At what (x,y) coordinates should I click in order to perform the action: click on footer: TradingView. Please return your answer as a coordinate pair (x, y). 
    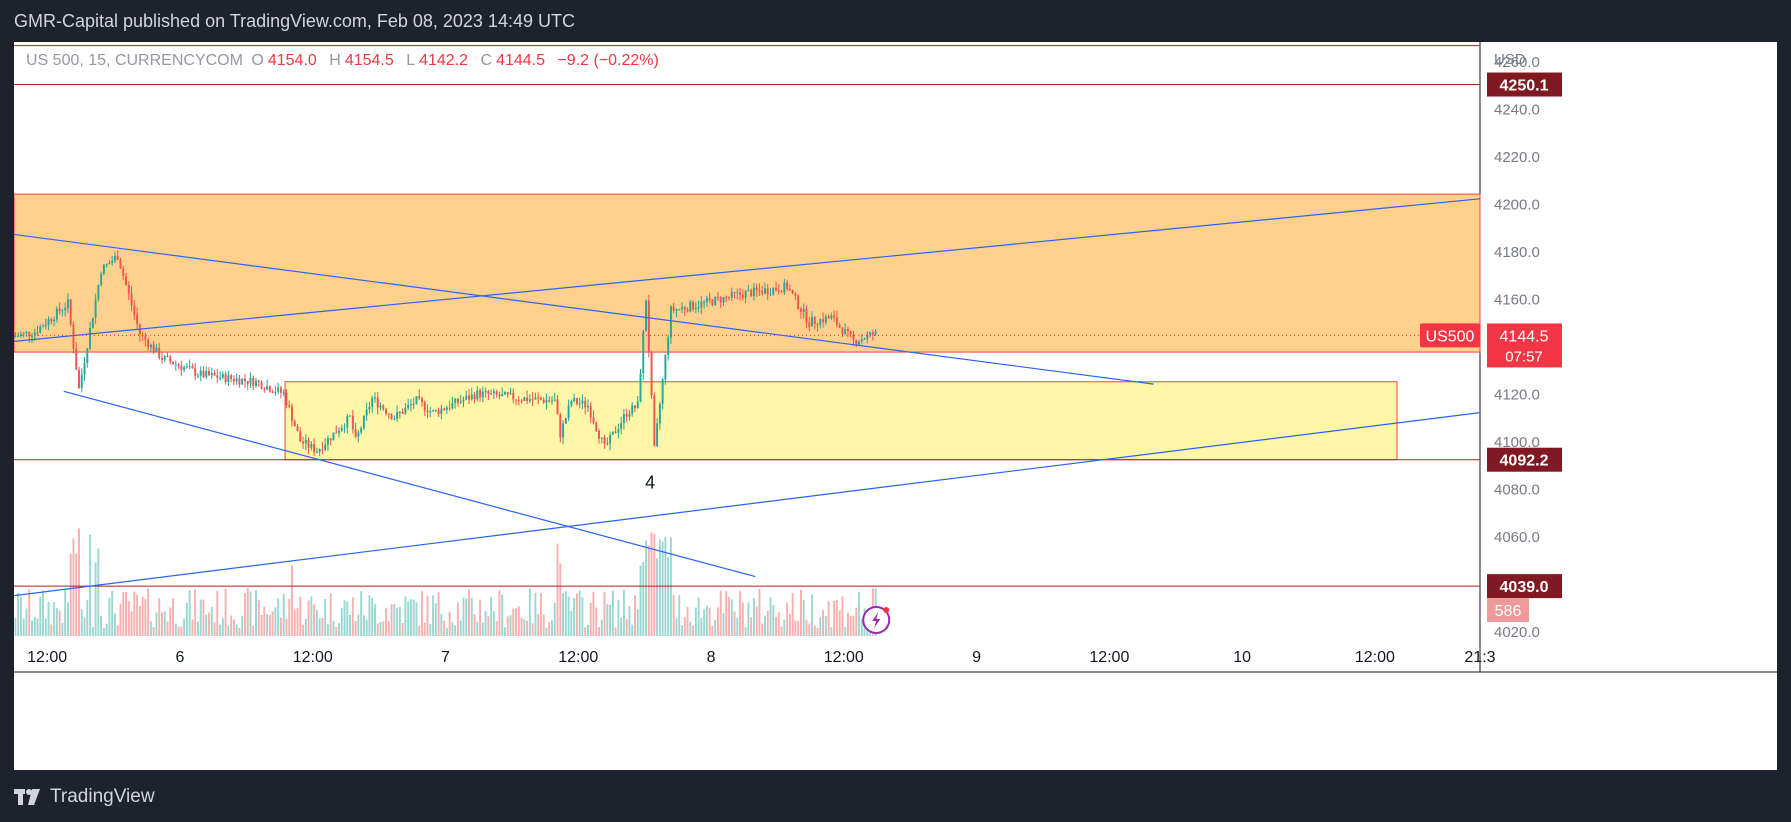
    Looking at the image, I should click on (895, 797).